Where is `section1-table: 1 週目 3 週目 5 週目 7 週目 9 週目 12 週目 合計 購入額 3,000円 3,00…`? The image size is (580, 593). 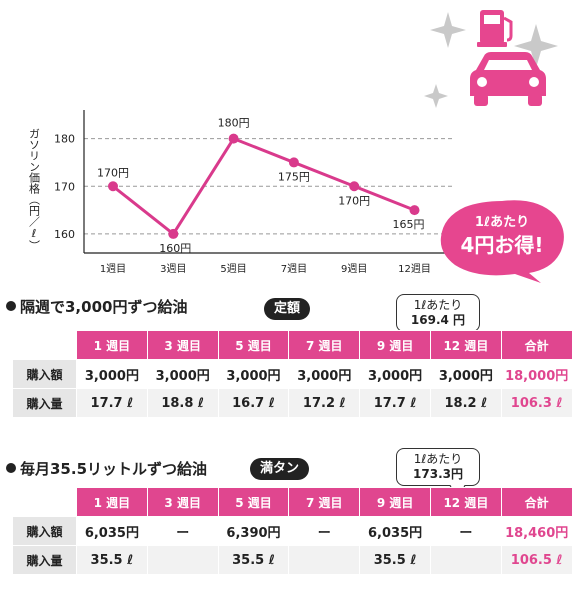
section1-table: 1 週目 3 週目 5 週目 7 週目 9 週目 12 週目 合計 購入額 3,000円 3,00… is located at coordinates (292, 374).